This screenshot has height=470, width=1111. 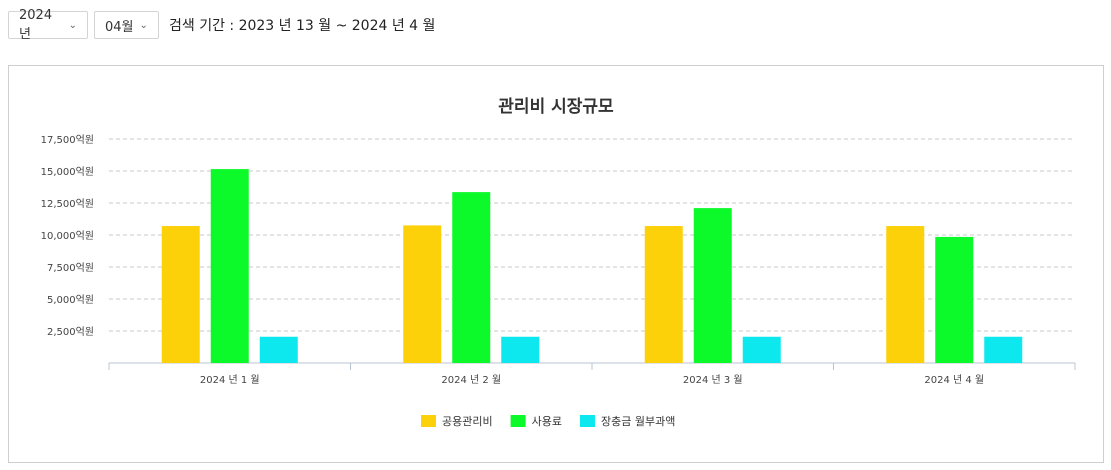 I want to click on y-tick-label: 7,500억원, so click(x=70, y=268).